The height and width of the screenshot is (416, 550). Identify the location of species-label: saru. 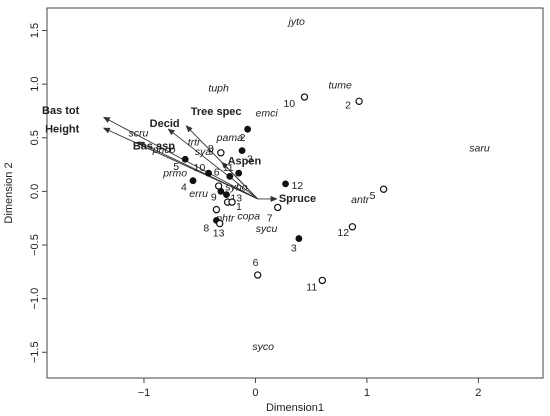
(479, 149).